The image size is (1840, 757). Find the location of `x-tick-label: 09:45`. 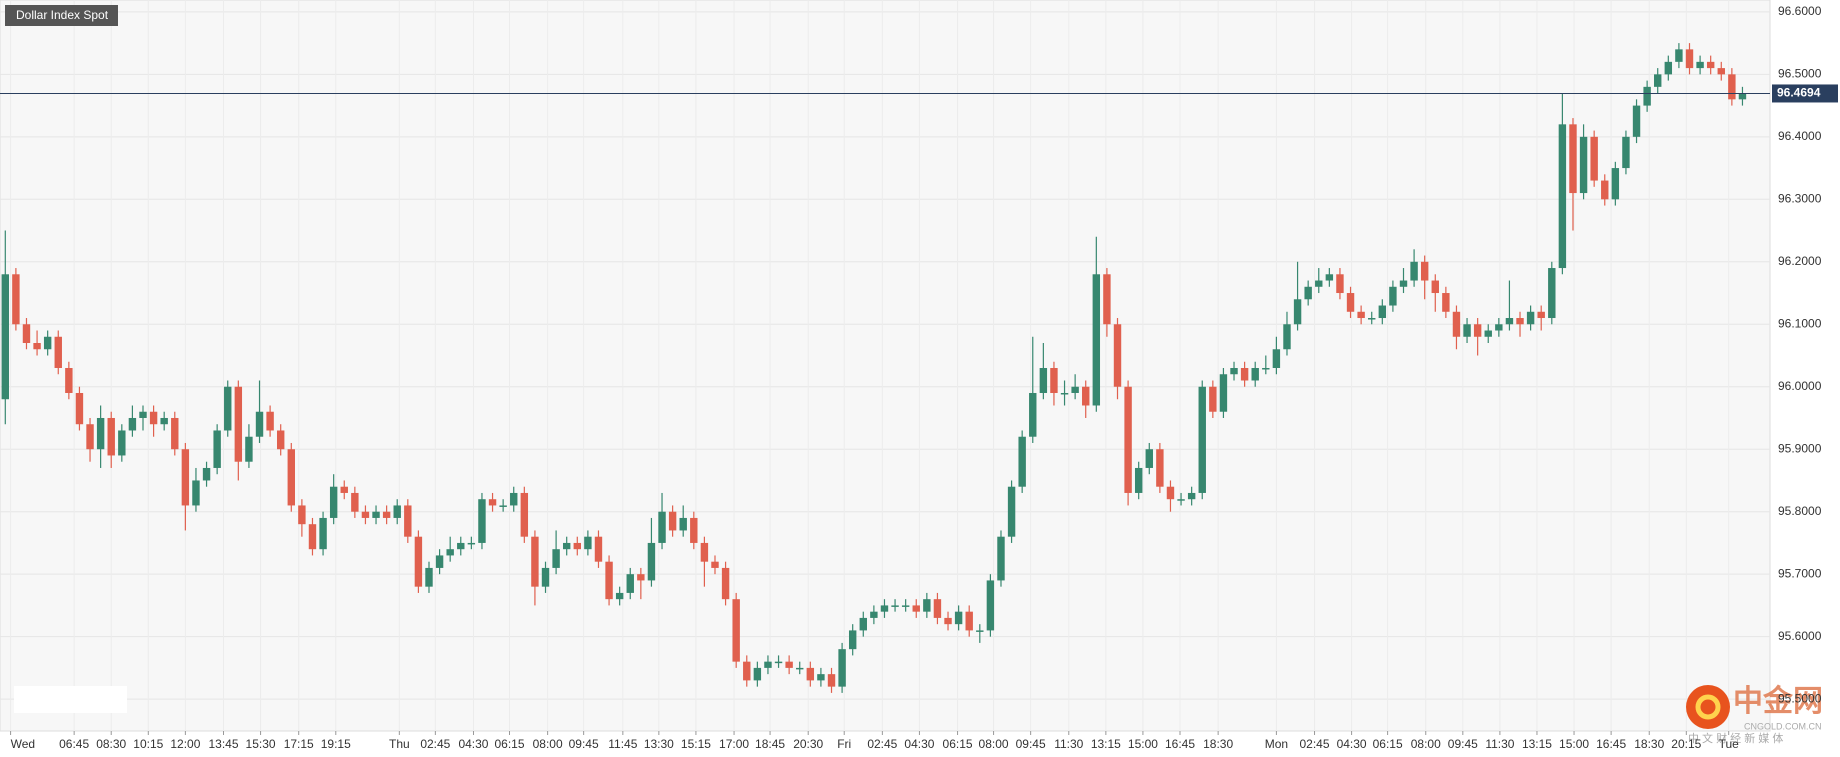

x-tick-label: 09:45 is located at coordinates (584, 744).